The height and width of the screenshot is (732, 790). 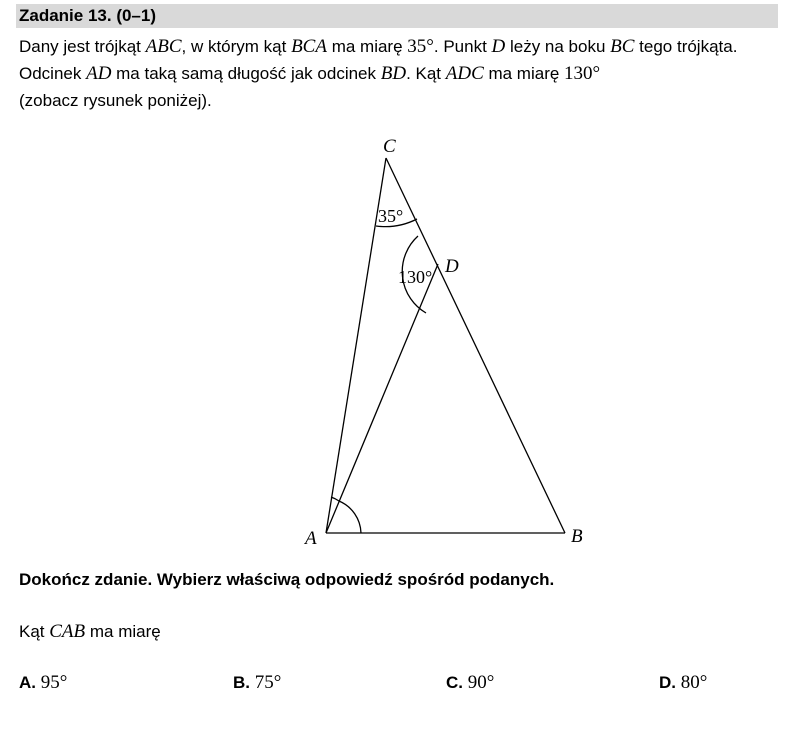 What do you see at coordinates (524, 73) in the screenshot?
I see `intro-text-9: ma miarę` at bounding box center [524, 73].